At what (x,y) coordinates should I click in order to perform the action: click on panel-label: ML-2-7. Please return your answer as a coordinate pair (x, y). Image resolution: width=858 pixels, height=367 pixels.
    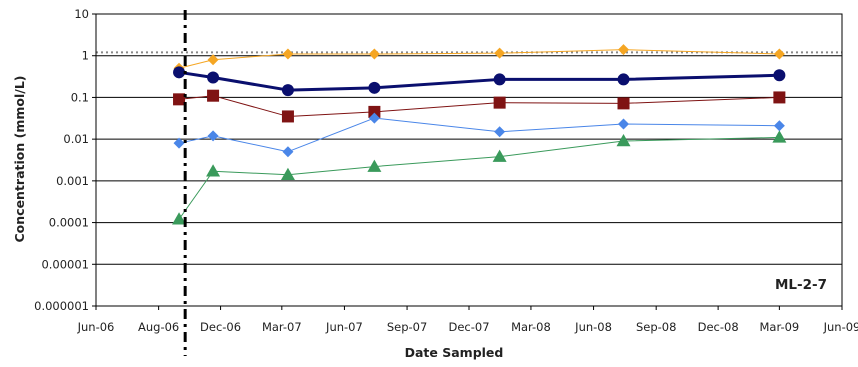
    Looking at the image, I should click on (801, 285).